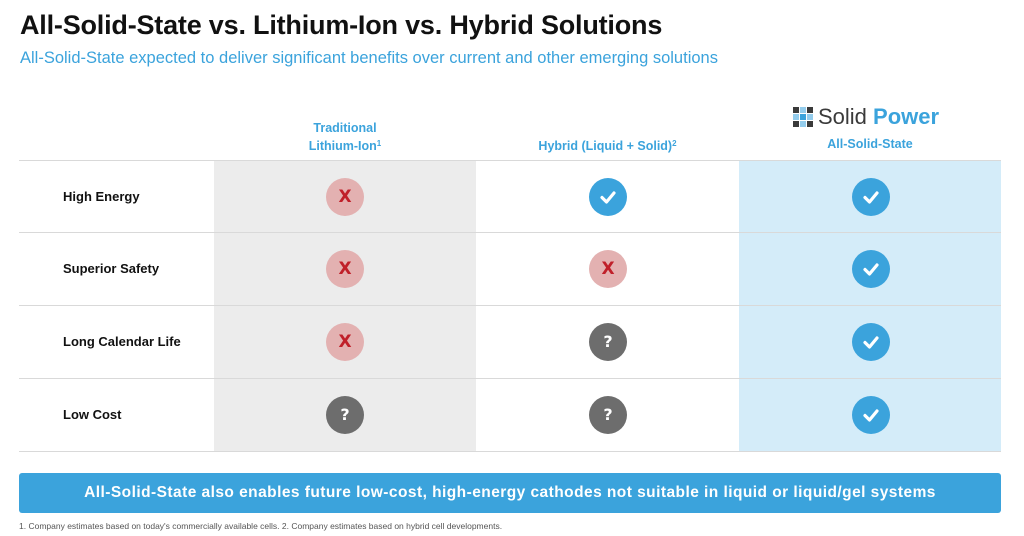 Image resolution: width=1024 pixels, height=536 pixels. I want to click on row-label: Superior Safety, so click(111, 268).